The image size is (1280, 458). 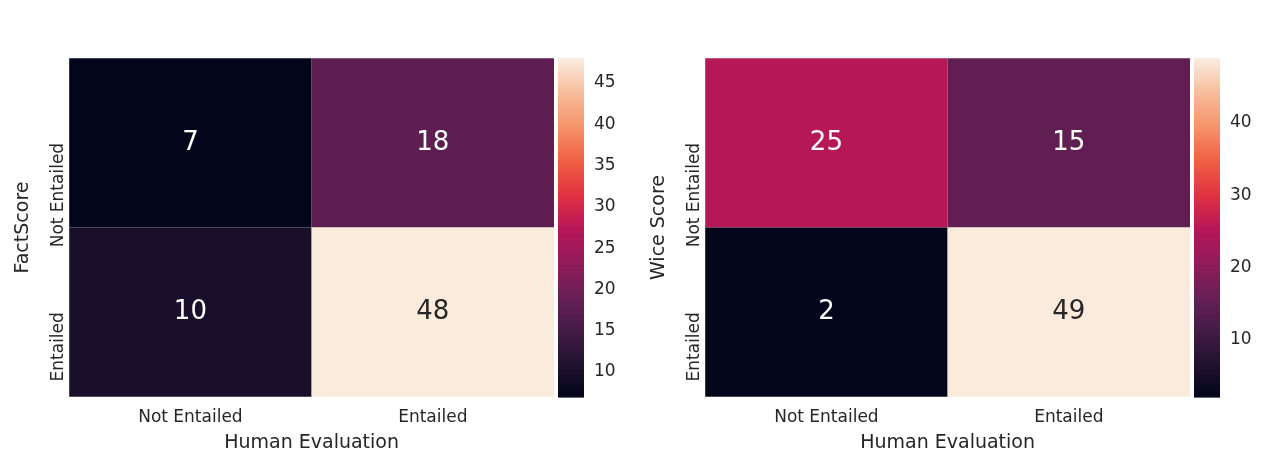 I want to click on color-bar-label: 45, so click(x=605, y=81).